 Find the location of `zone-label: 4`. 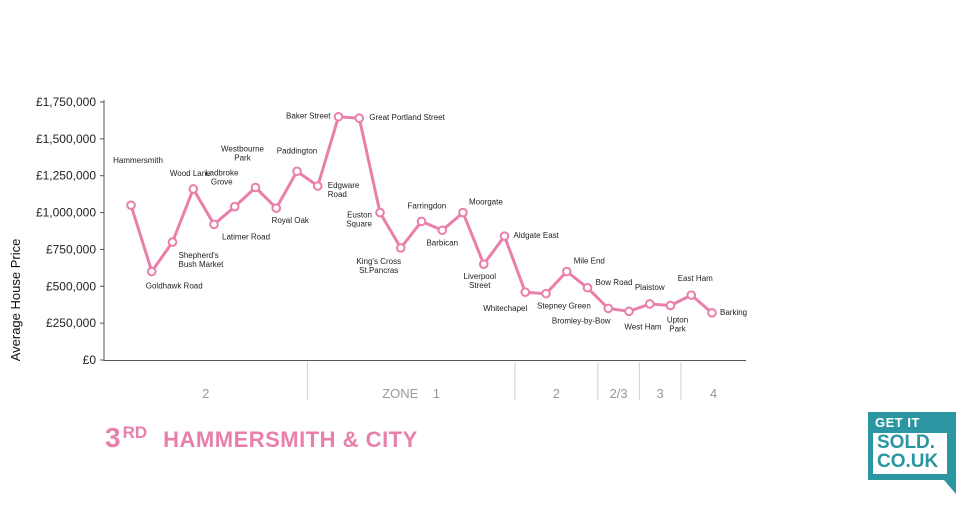

zone-label: 4 is located at coordinates (713, 393).